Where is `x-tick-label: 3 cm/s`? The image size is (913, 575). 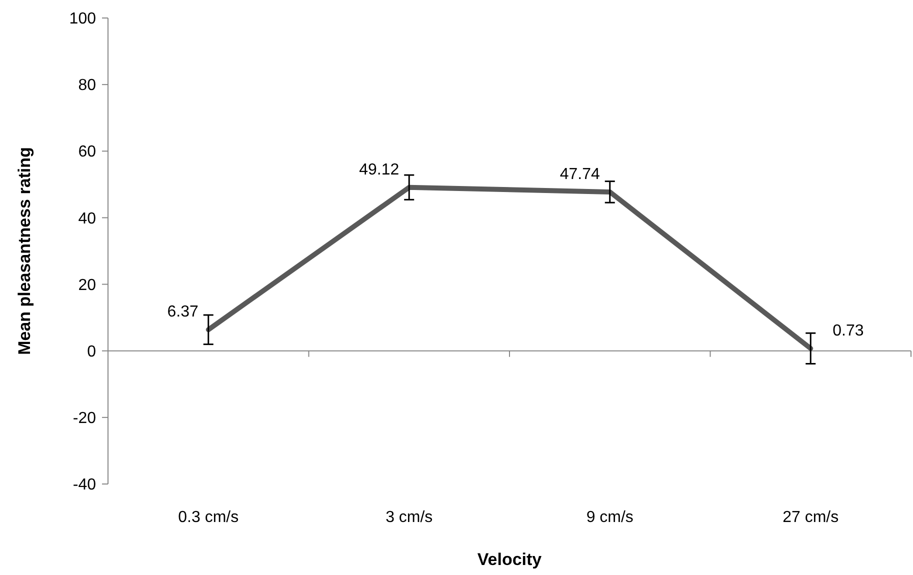
x-tick-label: 3 cm/s is located at coordinates (409, 517).